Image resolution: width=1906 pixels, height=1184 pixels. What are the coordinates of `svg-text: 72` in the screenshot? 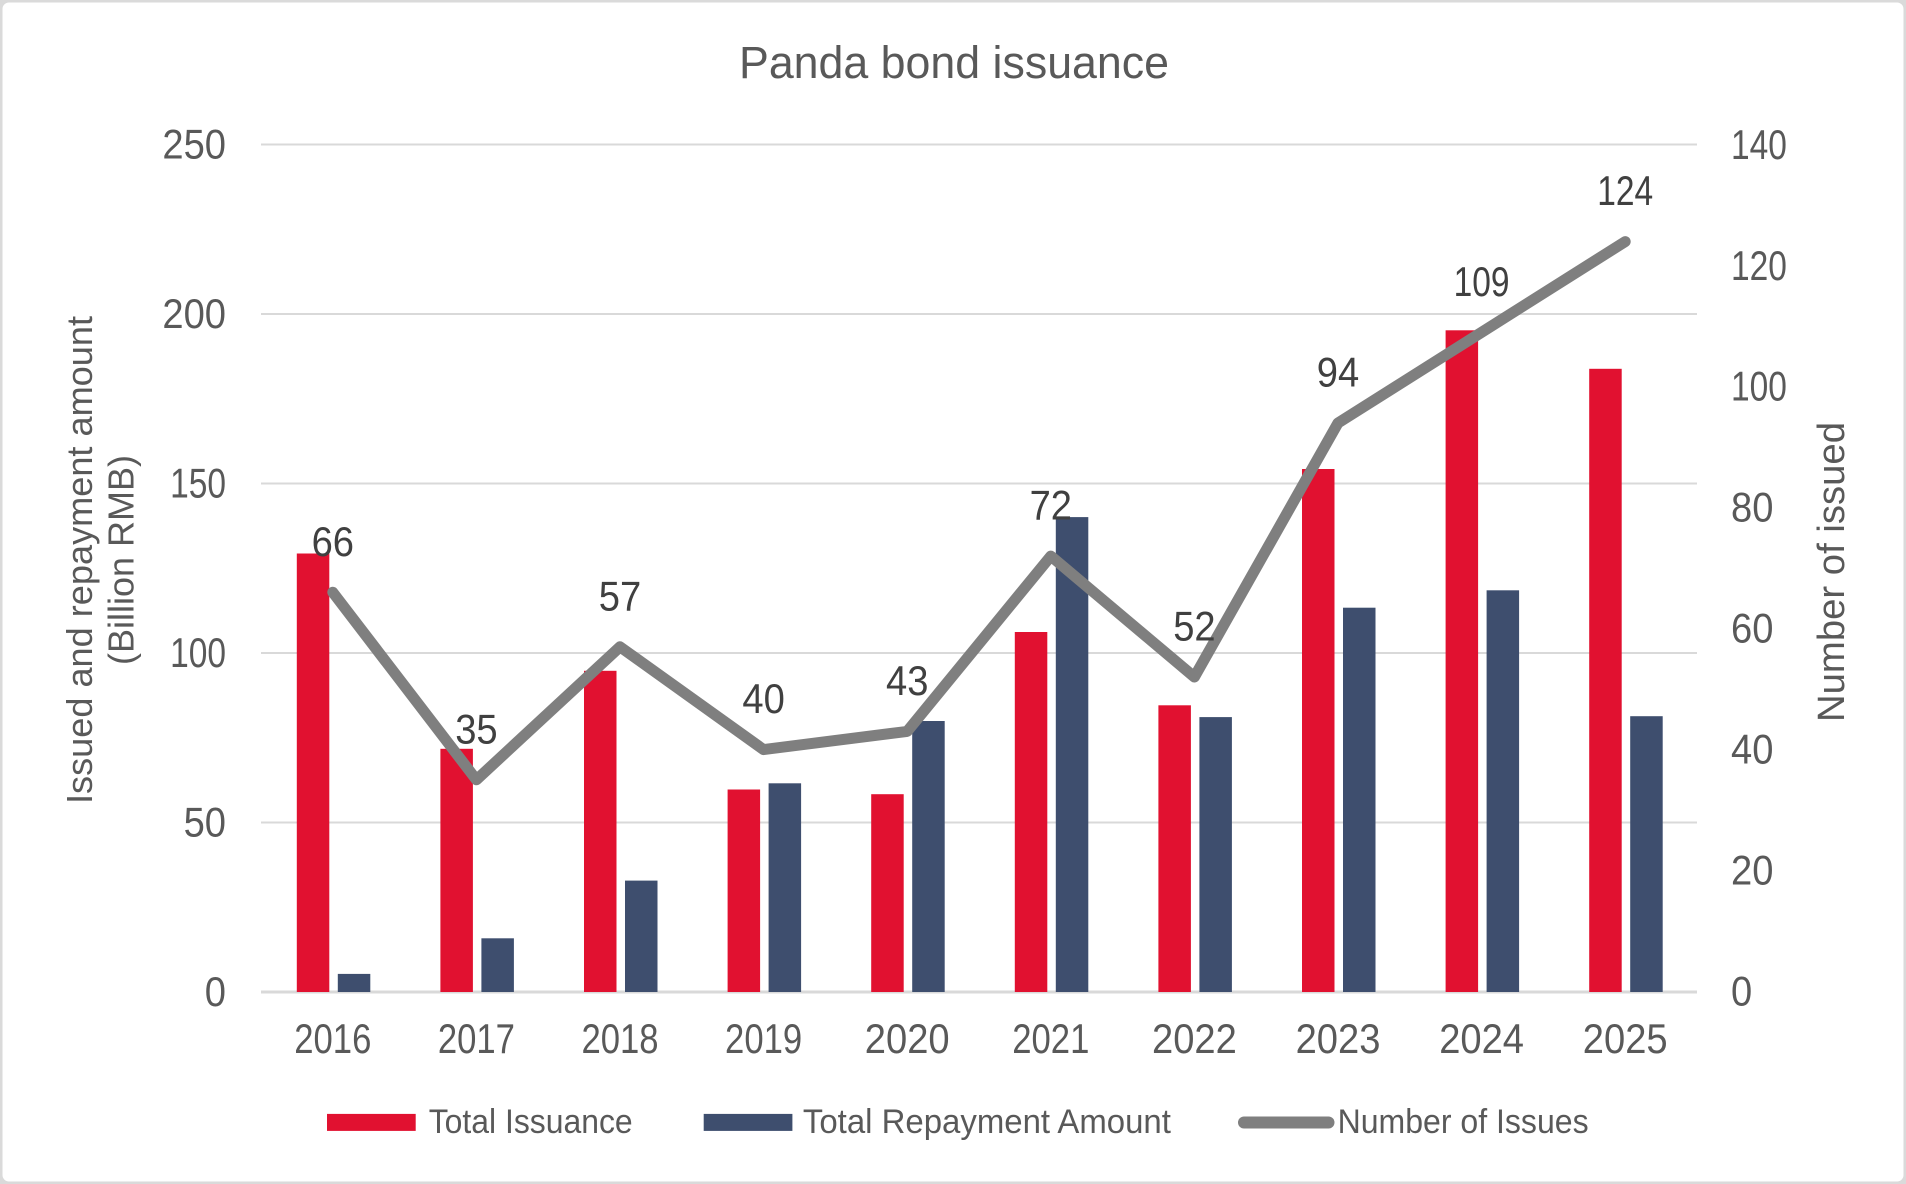 It's located at (1051, 505).